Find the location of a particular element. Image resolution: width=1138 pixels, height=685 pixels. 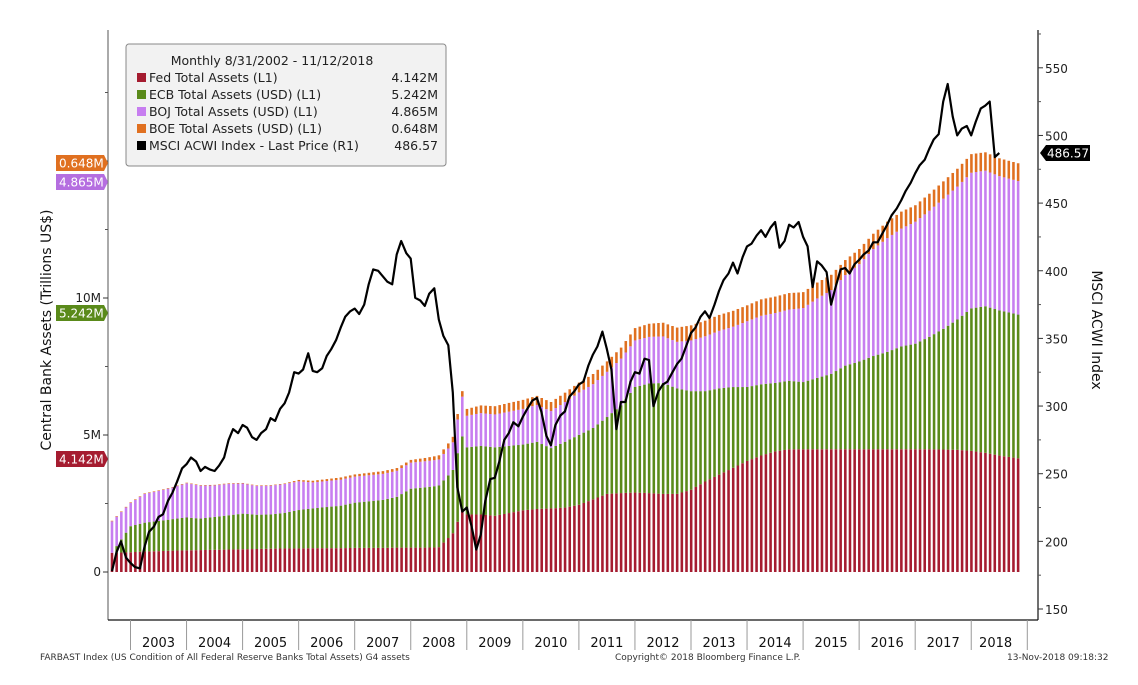

legend-value-boe: 0.648M is located at coordinates (414, 128).